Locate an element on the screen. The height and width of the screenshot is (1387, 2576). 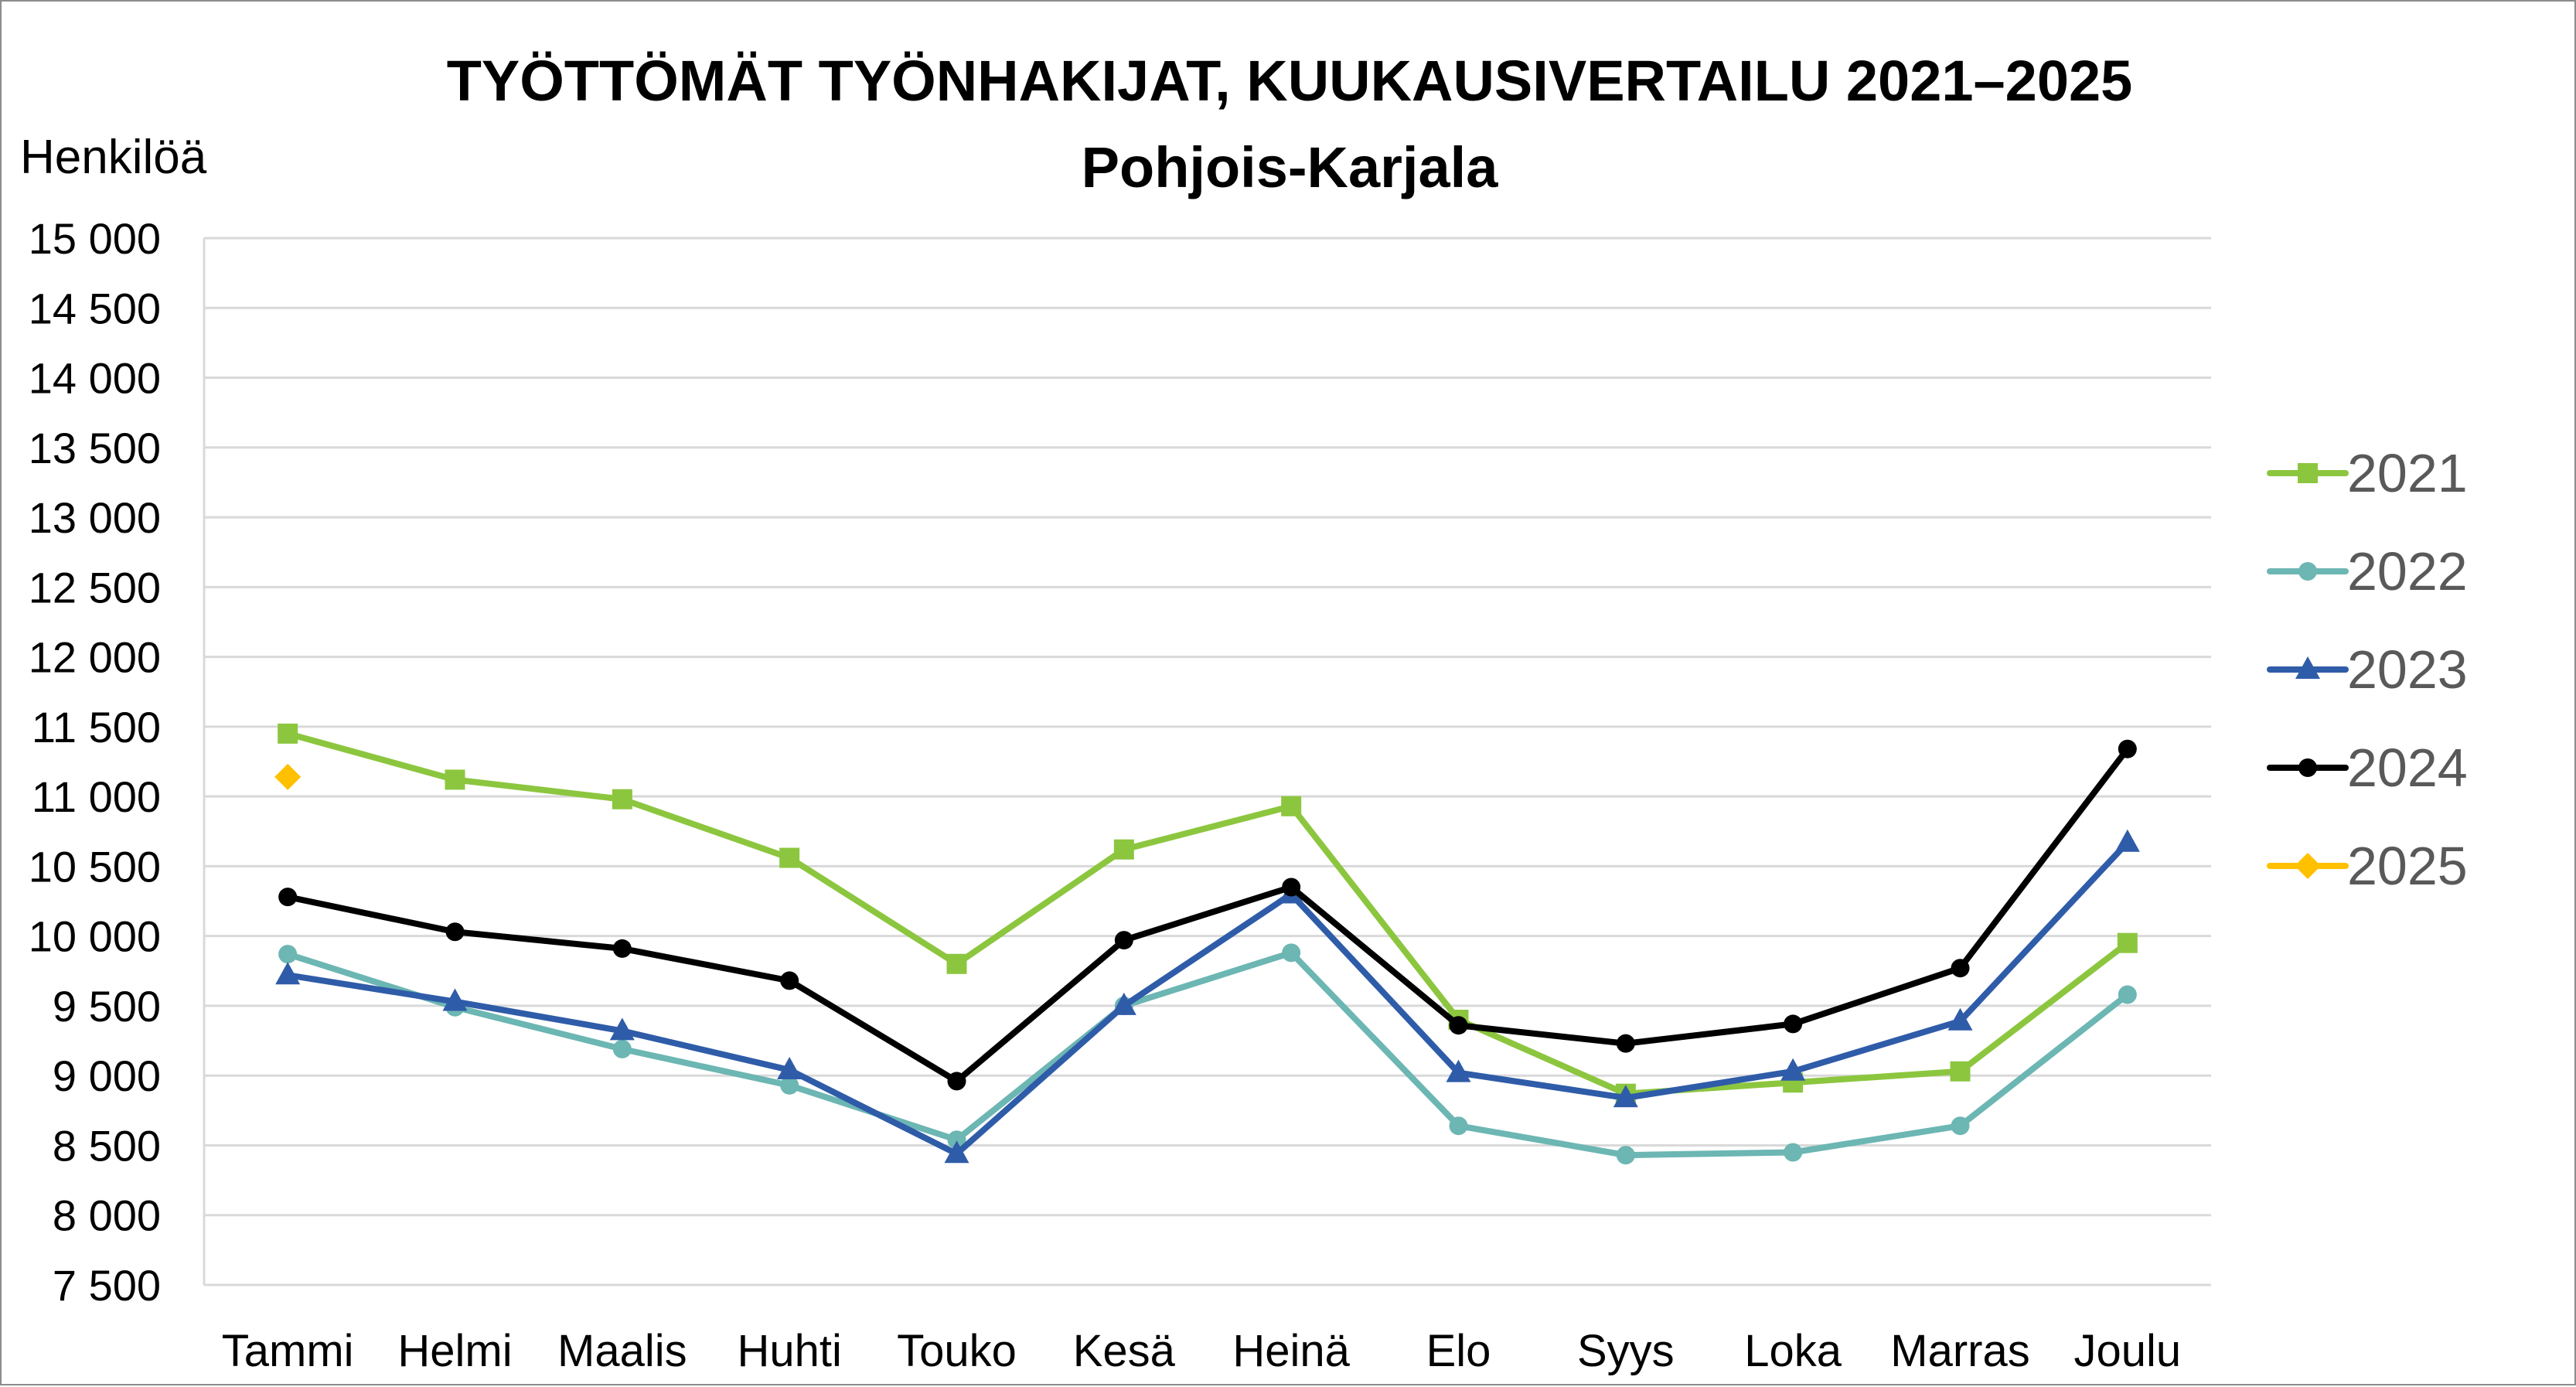
y-tick-label: 11 500 is located at coordinates (96, 727).